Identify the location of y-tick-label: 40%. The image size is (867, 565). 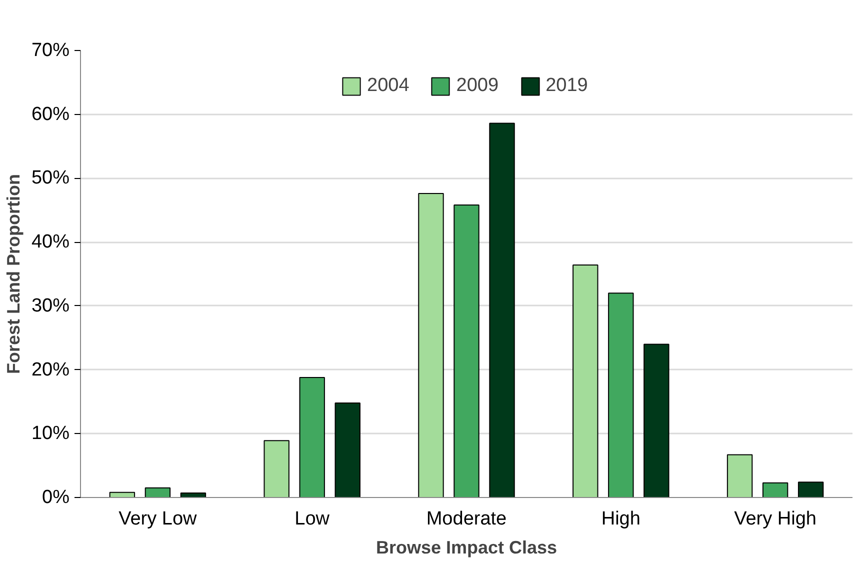
(50, 242).